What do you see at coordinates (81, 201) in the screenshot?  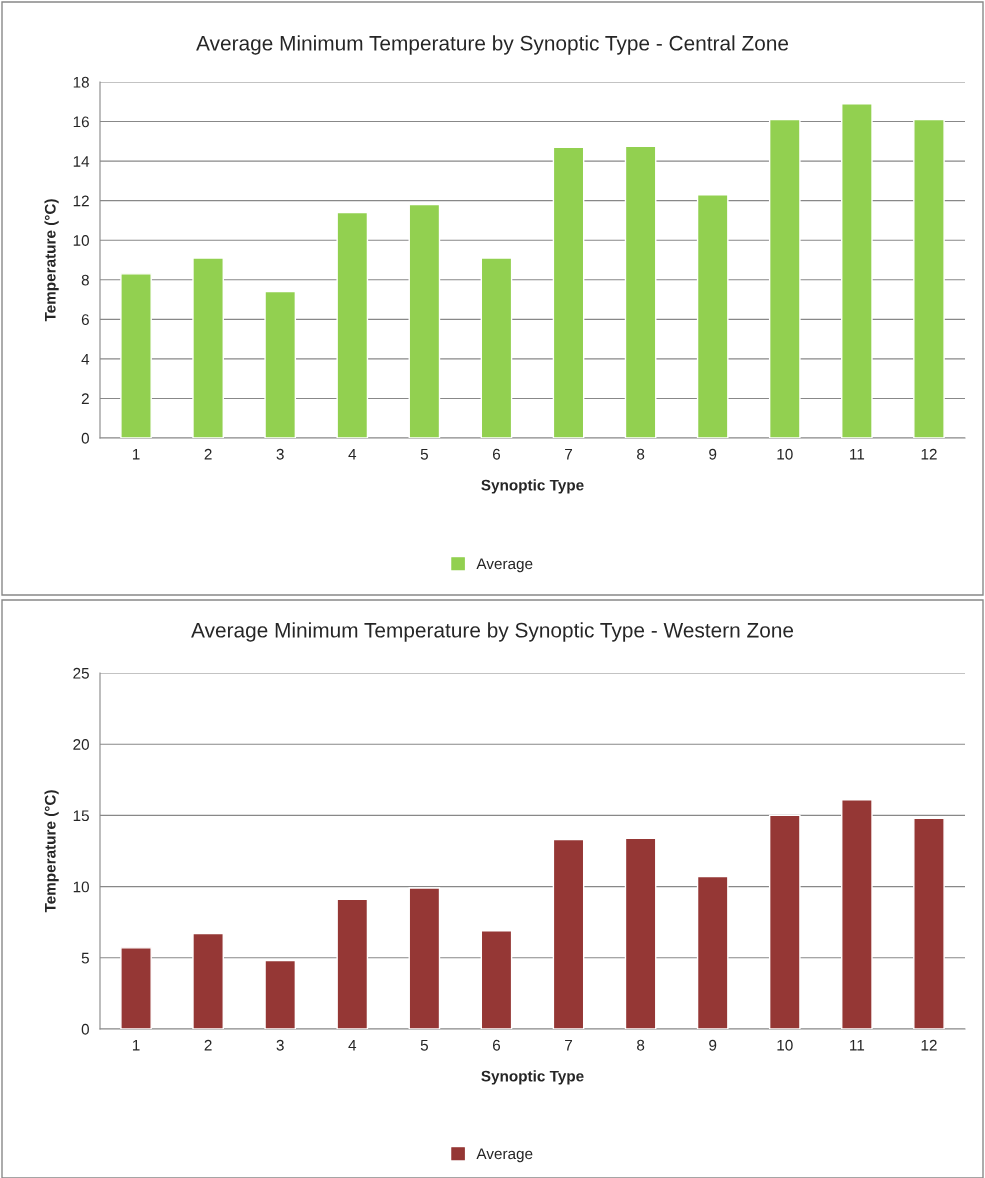 I see `y-tick-label: 12` at bounding box center [81, 201].